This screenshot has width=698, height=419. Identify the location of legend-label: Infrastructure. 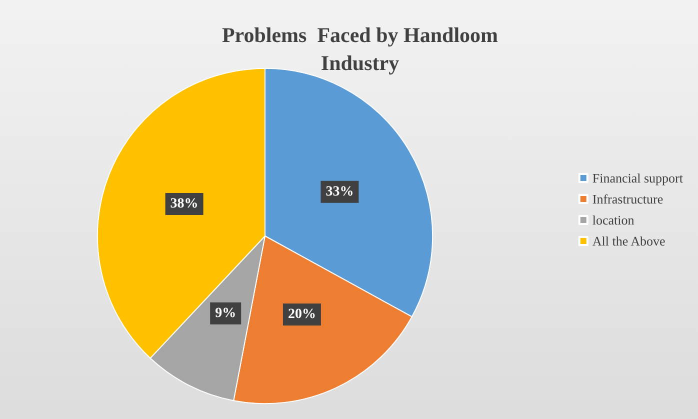
(628, 199).